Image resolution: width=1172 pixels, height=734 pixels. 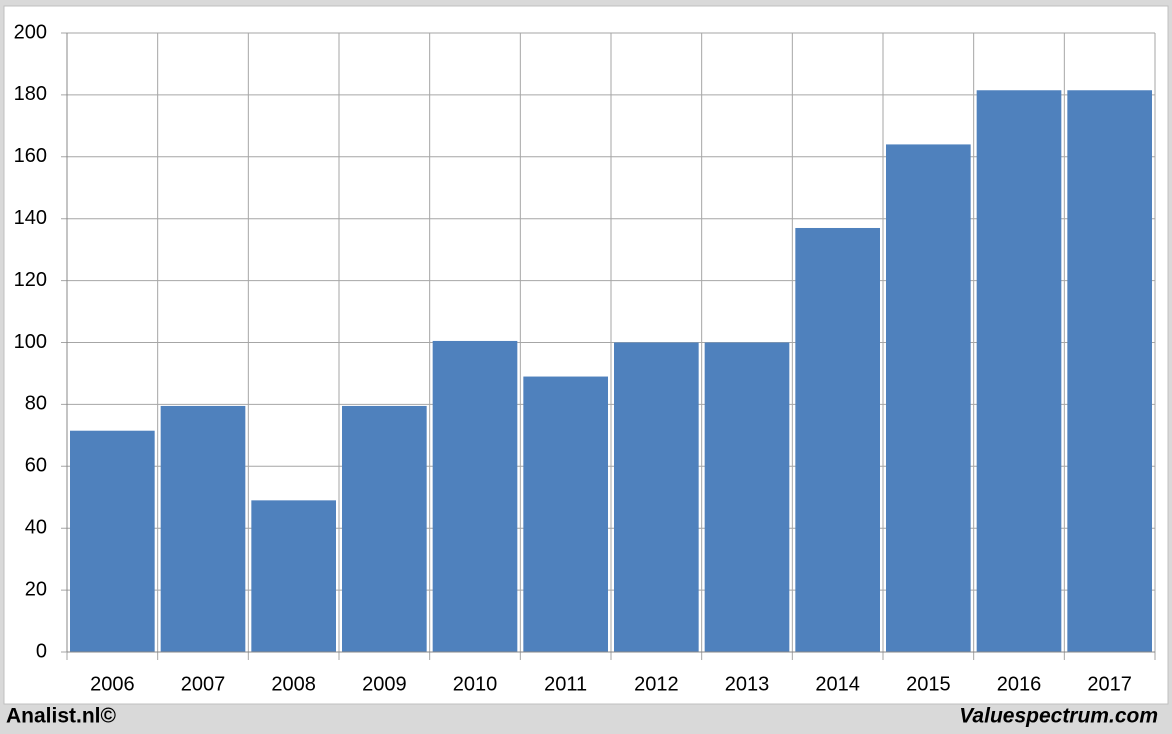 I want to click on x-tick-label: 2011, so click(x=565, y=684).